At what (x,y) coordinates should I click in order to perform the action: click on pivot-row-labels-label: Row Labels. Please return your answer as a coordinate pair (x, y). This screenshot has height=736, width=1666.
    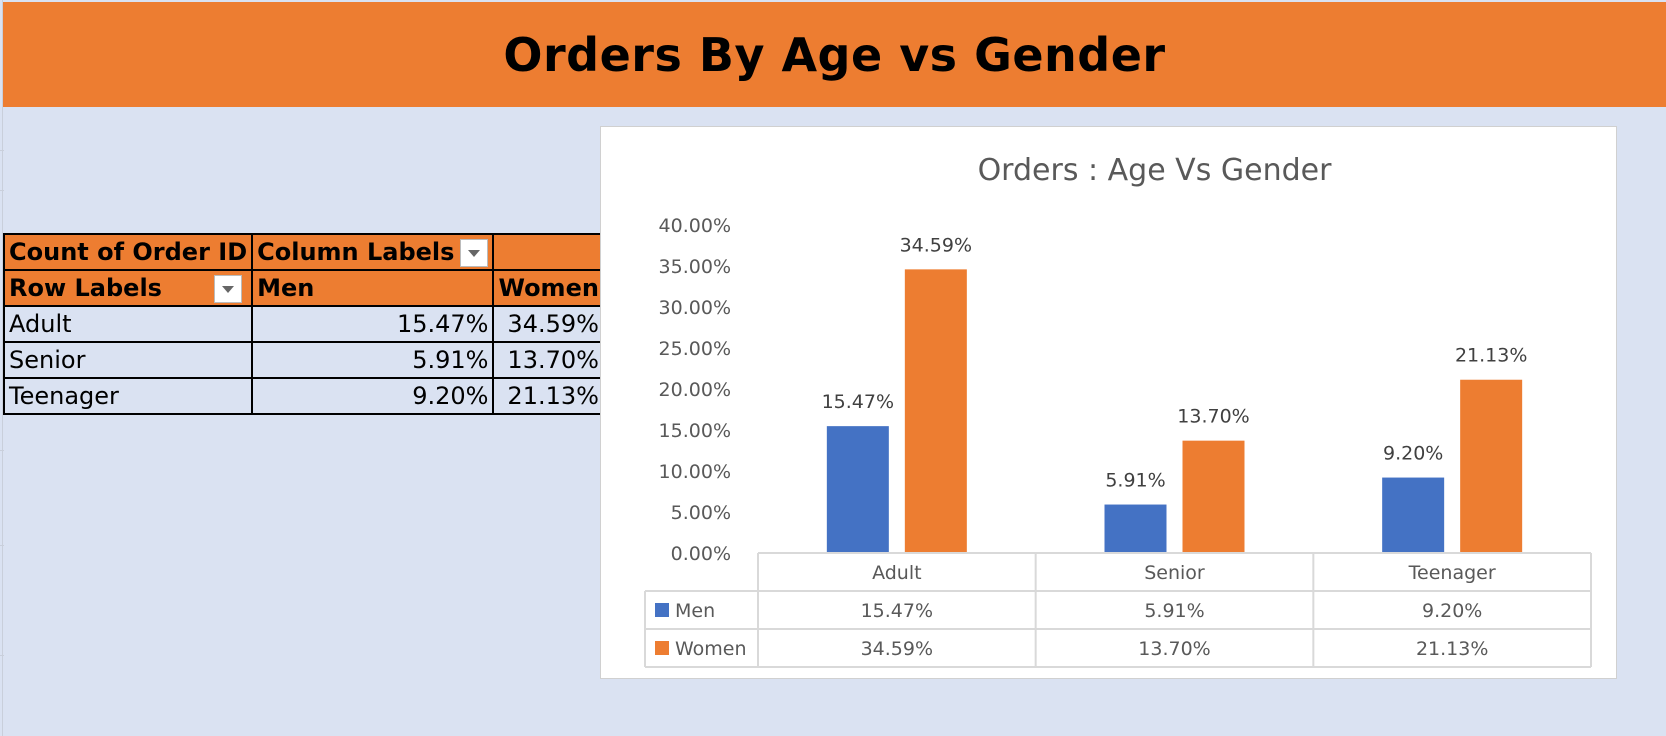
    Looking at the image, I should click on (85, 287).